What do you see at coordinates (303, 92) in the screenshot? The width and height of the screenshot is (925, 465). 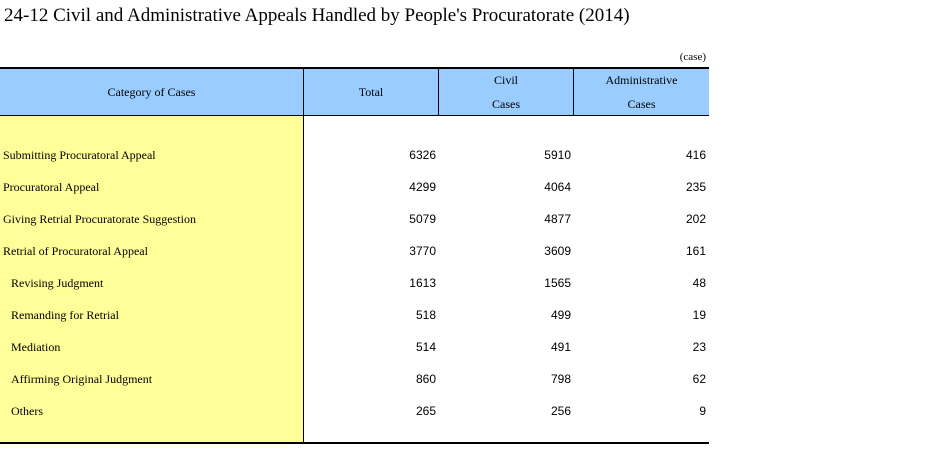 I see `header-divider-category` at bounding box center [303, 92].